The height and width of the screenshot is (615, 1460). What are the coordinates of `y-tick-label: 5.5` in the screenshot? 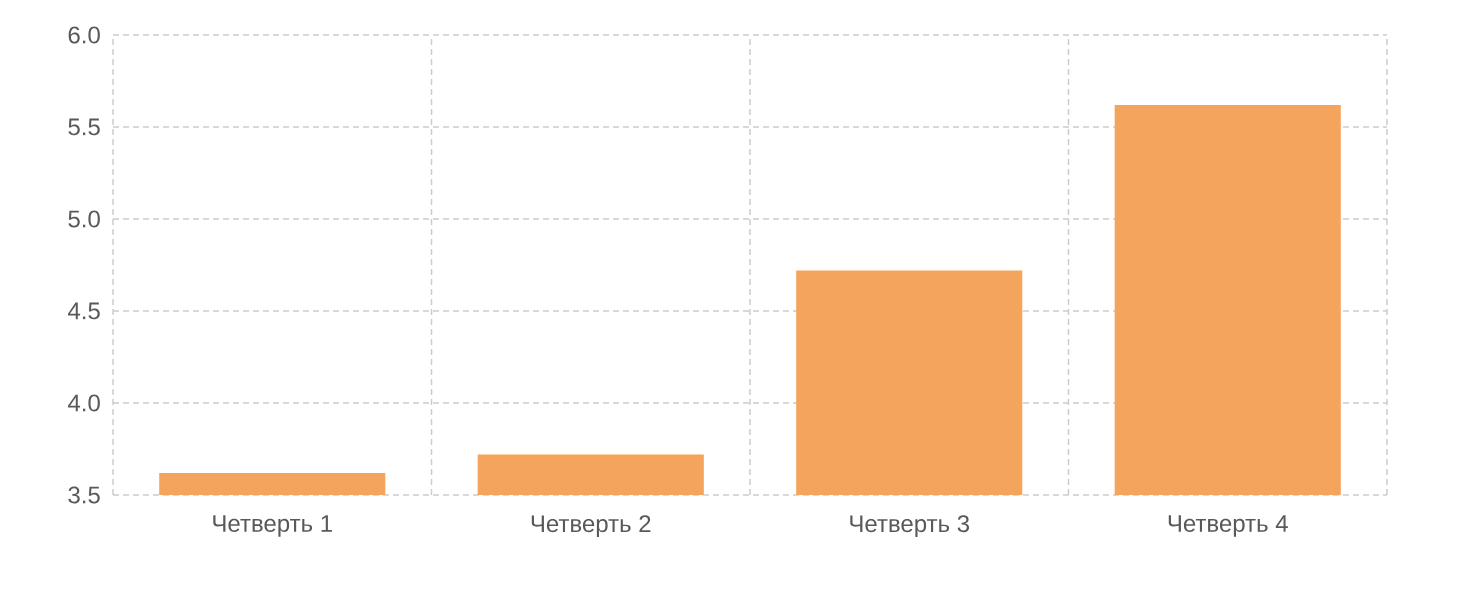 It's located at (84, 127).